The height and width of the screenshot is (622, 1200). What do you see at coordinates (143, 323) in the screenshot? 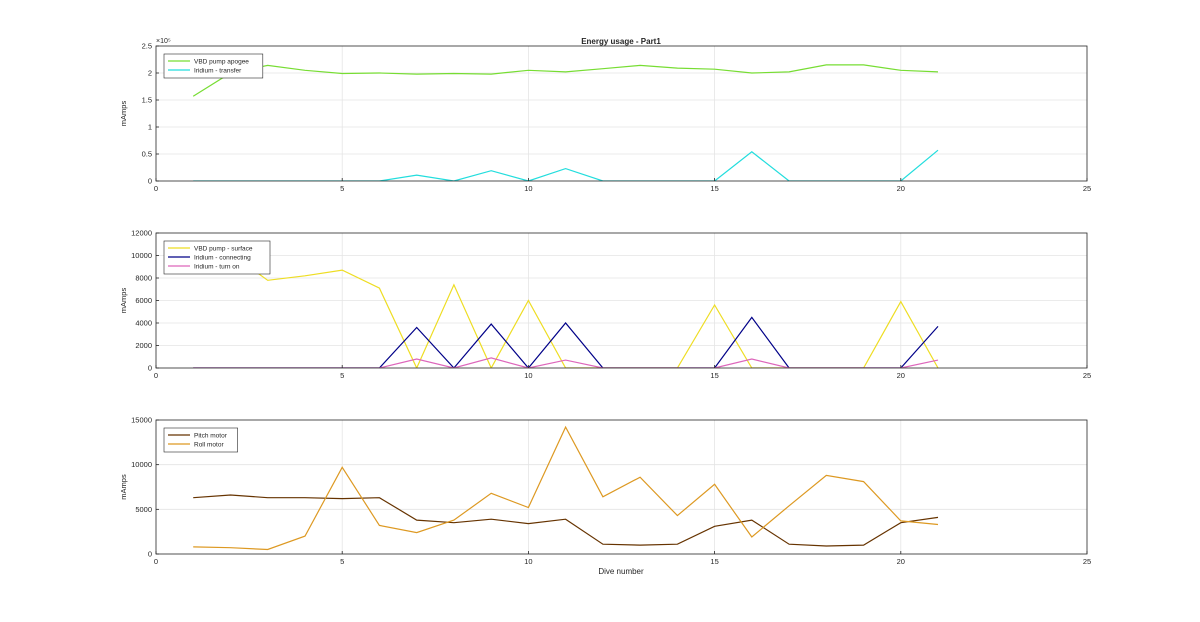
I see `y-tick-label: 4000` at bounding box center [143, 323].